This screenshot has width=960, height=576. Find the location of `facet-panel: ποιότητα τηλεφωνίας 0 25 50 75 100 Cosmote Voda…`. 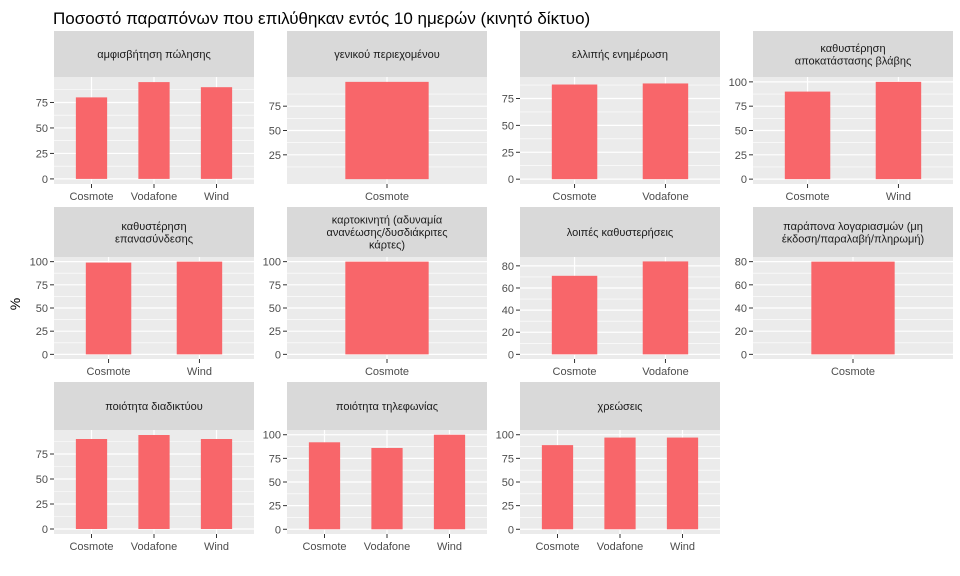

facet-panel: ποιότητα τηλεφωνίας 0 25 50 75 100 Cosmote Voda… is located at coordinates (375, 467).